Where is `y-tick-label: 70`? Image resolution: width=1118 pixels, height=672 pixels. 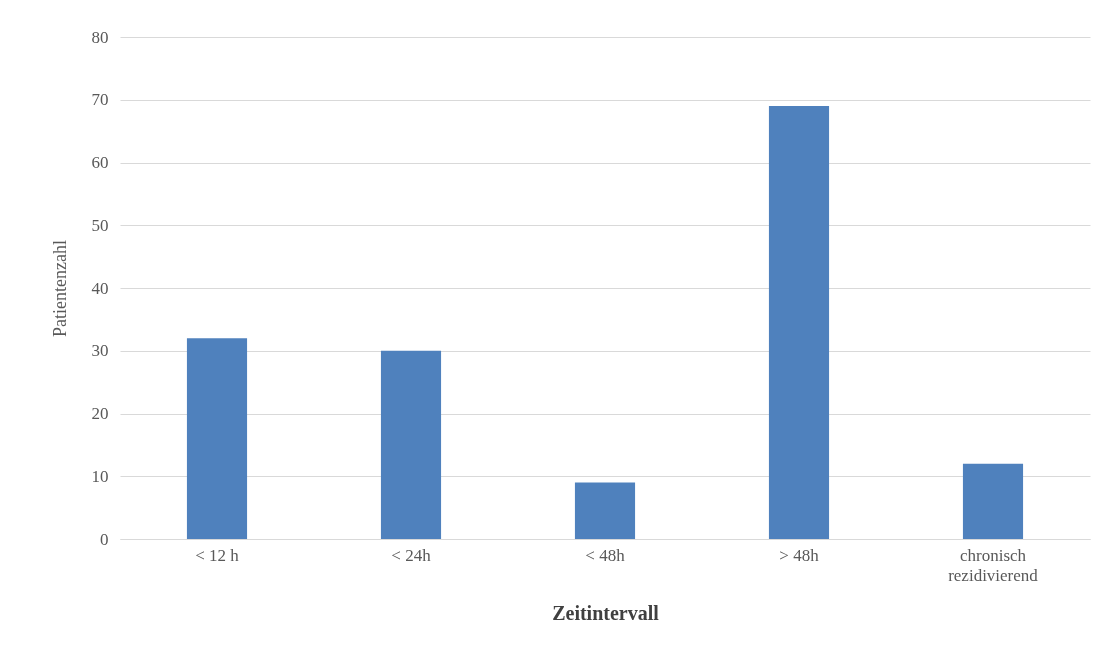
y-tick-label: 70 is located at coordinates (100, 100).